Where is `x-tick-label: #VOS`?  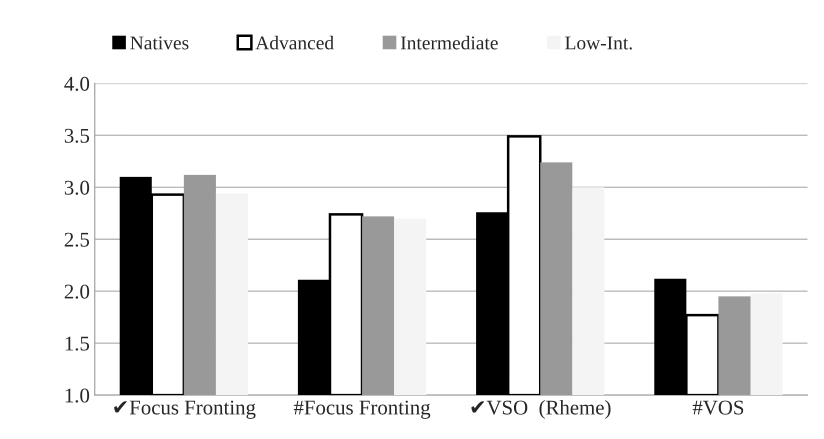 x-tick-label: #VOS is located at coordinates (718, 407).